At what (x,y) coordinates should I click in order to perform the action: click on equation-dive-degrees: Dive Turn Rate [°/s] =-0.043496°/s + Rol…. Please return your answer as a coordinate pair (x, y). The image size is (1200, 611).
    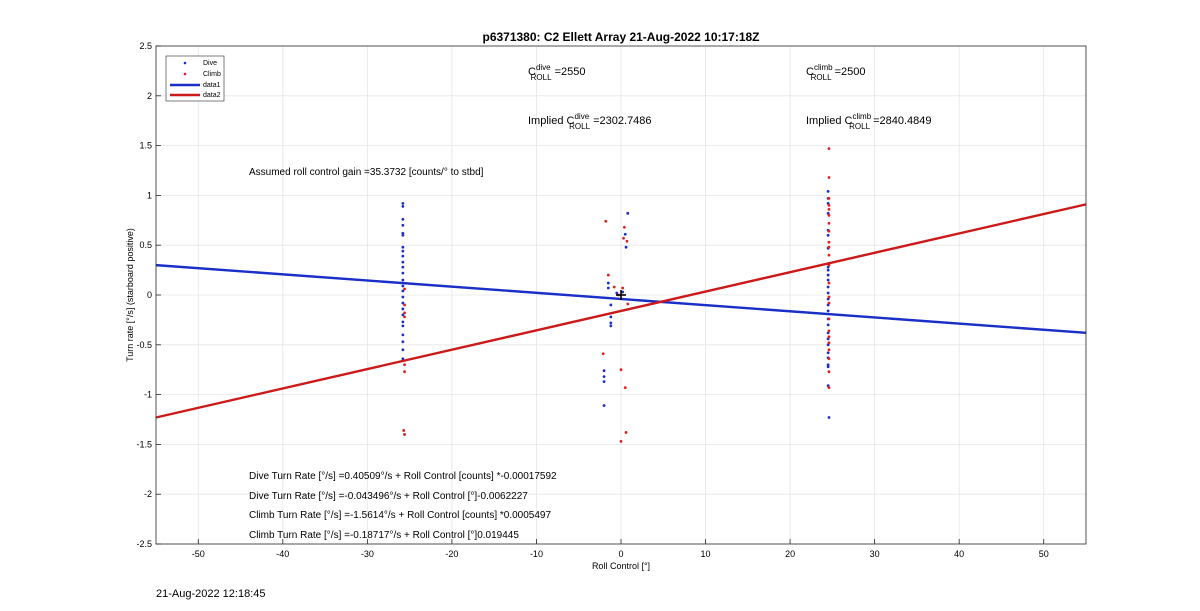
    Looking at the image, I should click on (388, 496).